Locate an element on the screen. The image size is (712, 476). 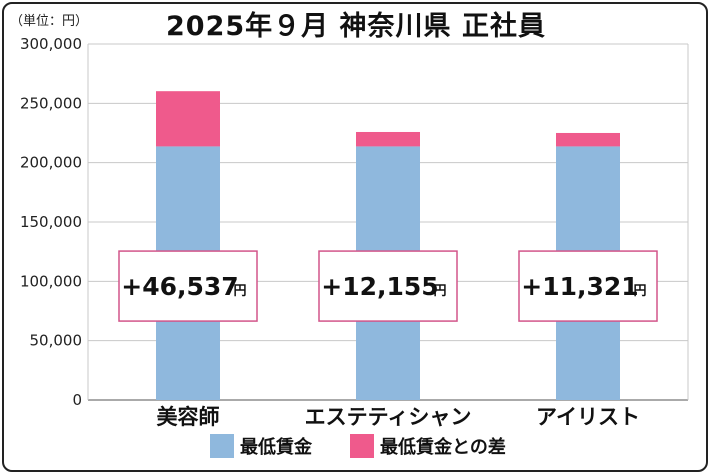
y-tick-label: 100,000 is located at coordinates (51, 281).